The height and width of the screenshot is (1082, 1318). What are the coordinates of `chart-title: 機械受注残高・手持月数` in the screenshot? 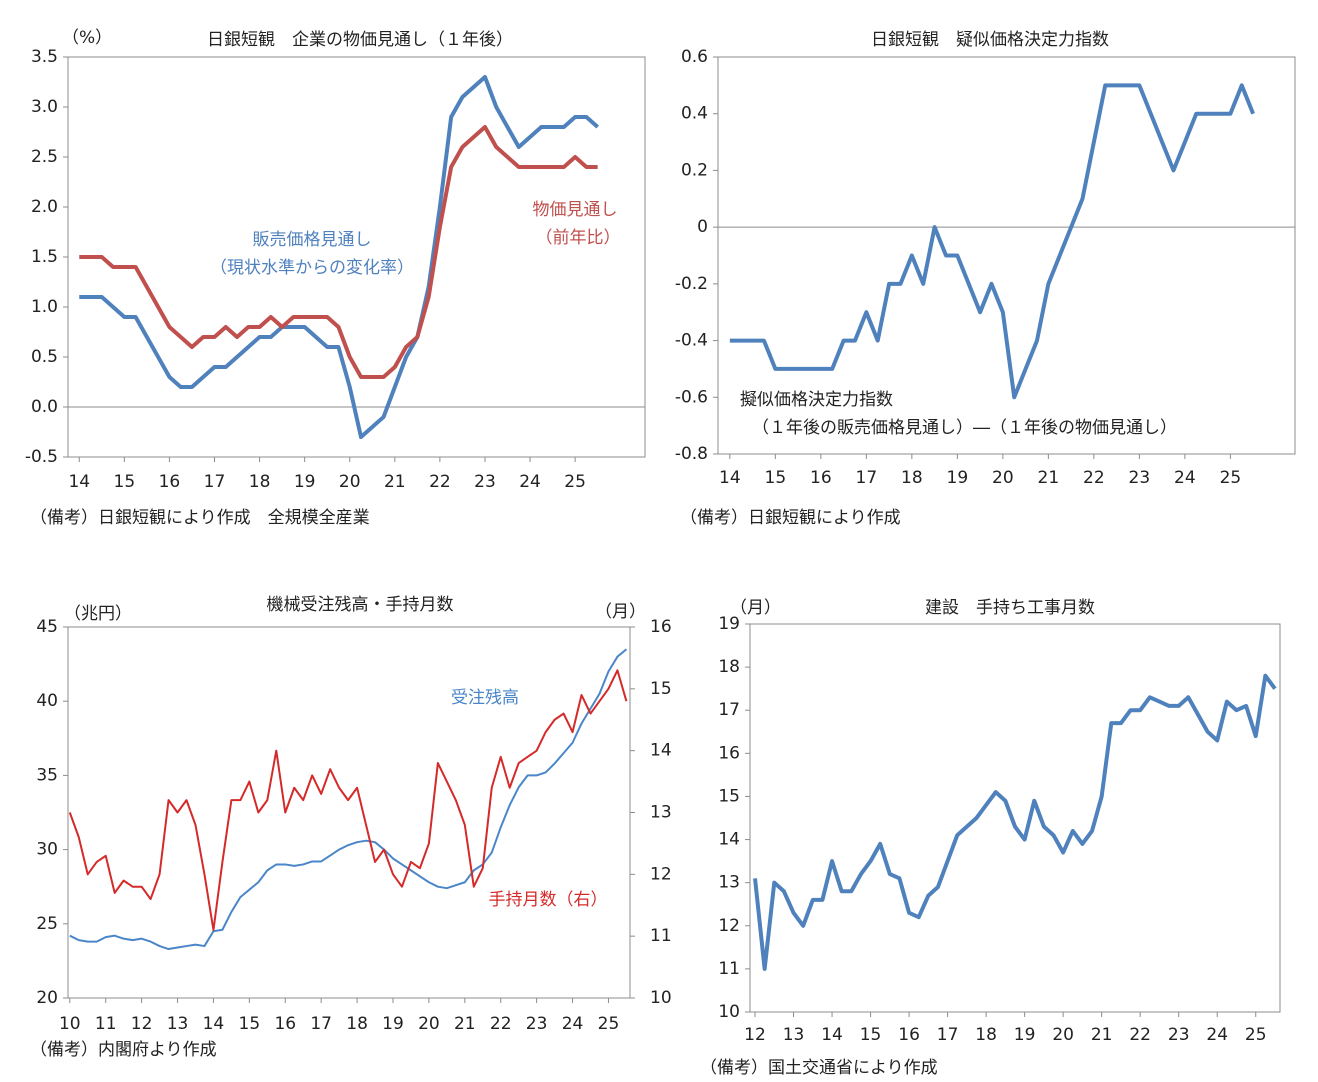 It's located at (360, 605).